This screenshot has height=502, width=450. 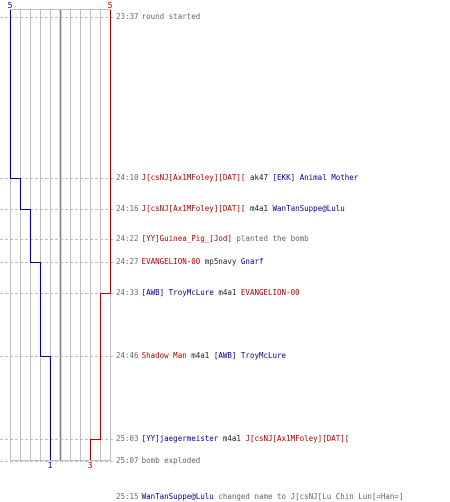 I want to click on event-row: 24:46 Shadow Man m4a1 [AWB] TroyMcLure, so click(x=201, y=356).